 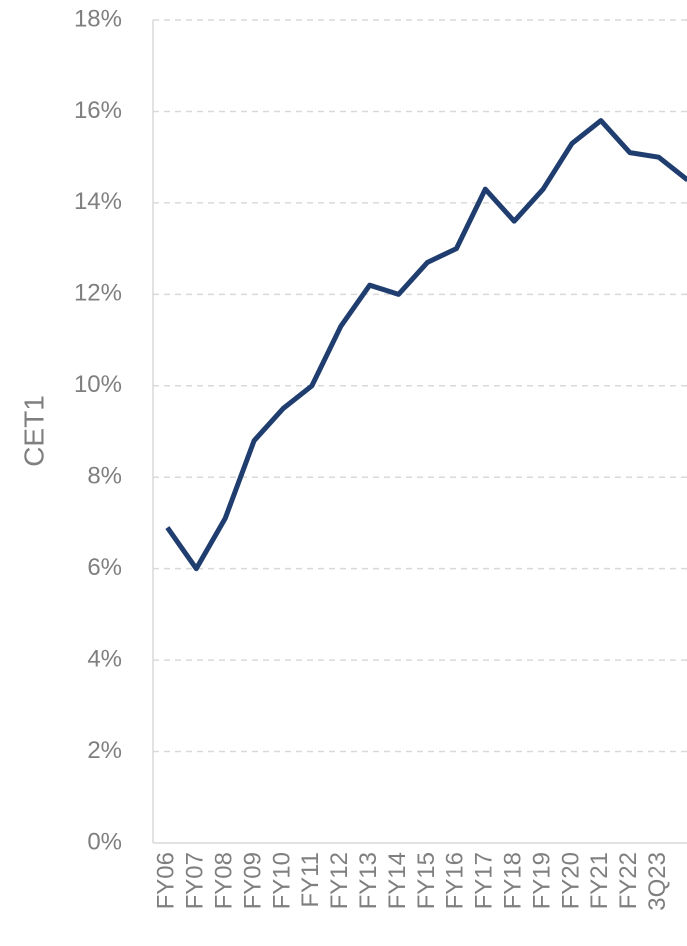 I want to click on x-tick-label: FY10, so click(x=281, y=880).